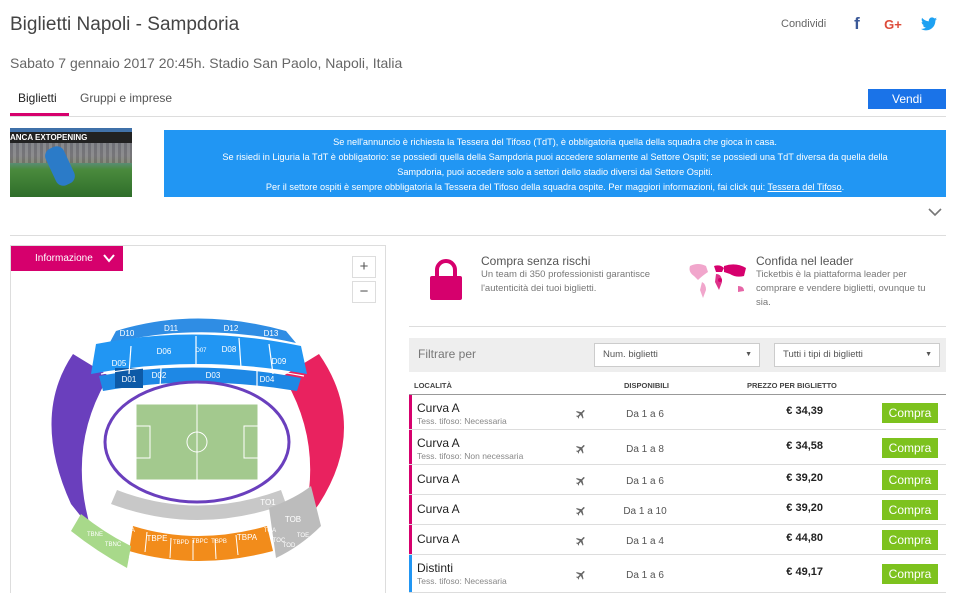 The height and width of the screenshot is (593, 962). What do you see at coordinates (893, 24) in the screenshot?
I see `google-plus-icon: G+` at bounding box center [893, 24].